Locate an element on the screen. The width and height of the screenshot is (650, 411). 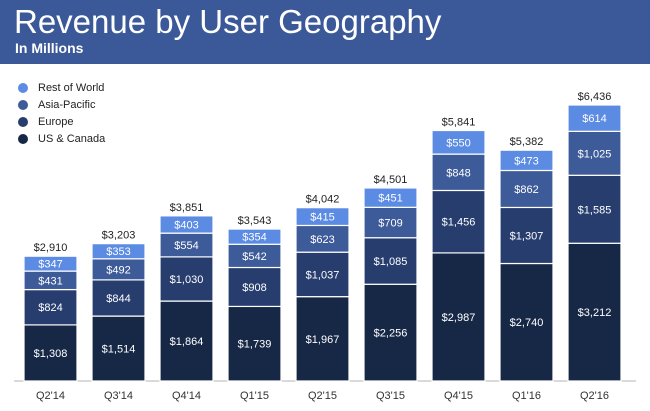
x-tick-label: Q3'15 is located at coordinates (390, 396).